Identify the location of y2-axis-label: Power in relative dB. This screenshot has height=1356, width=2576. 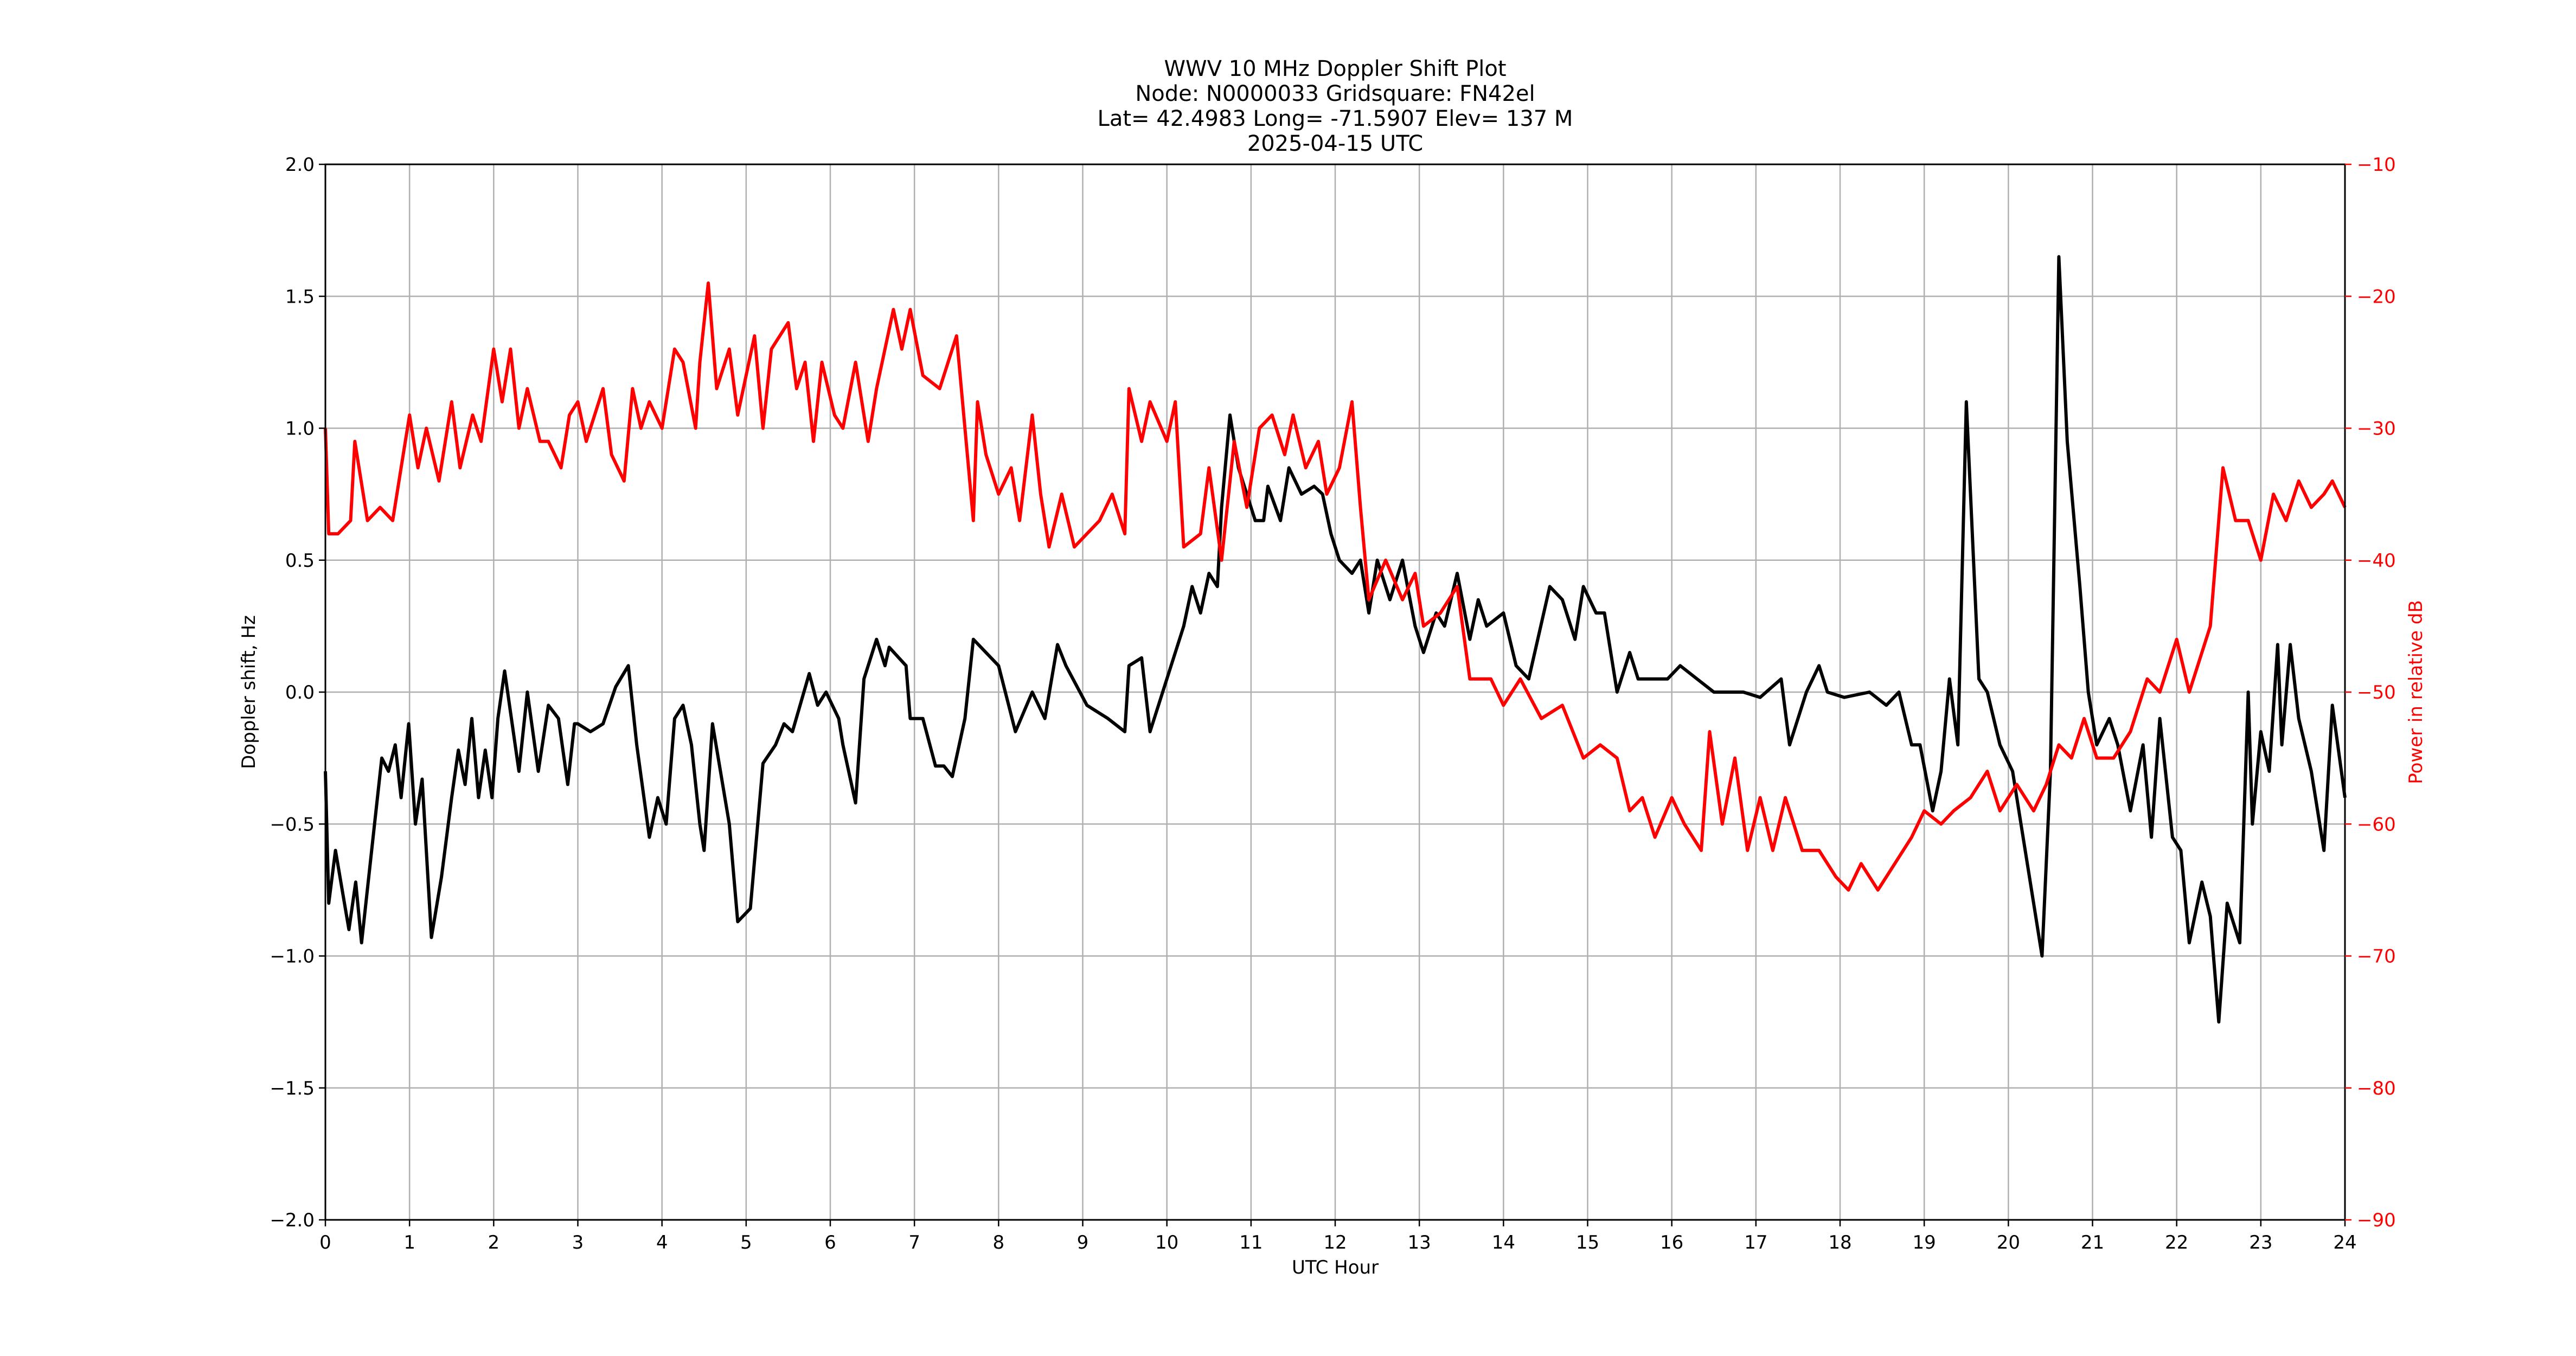
(2416, 692).